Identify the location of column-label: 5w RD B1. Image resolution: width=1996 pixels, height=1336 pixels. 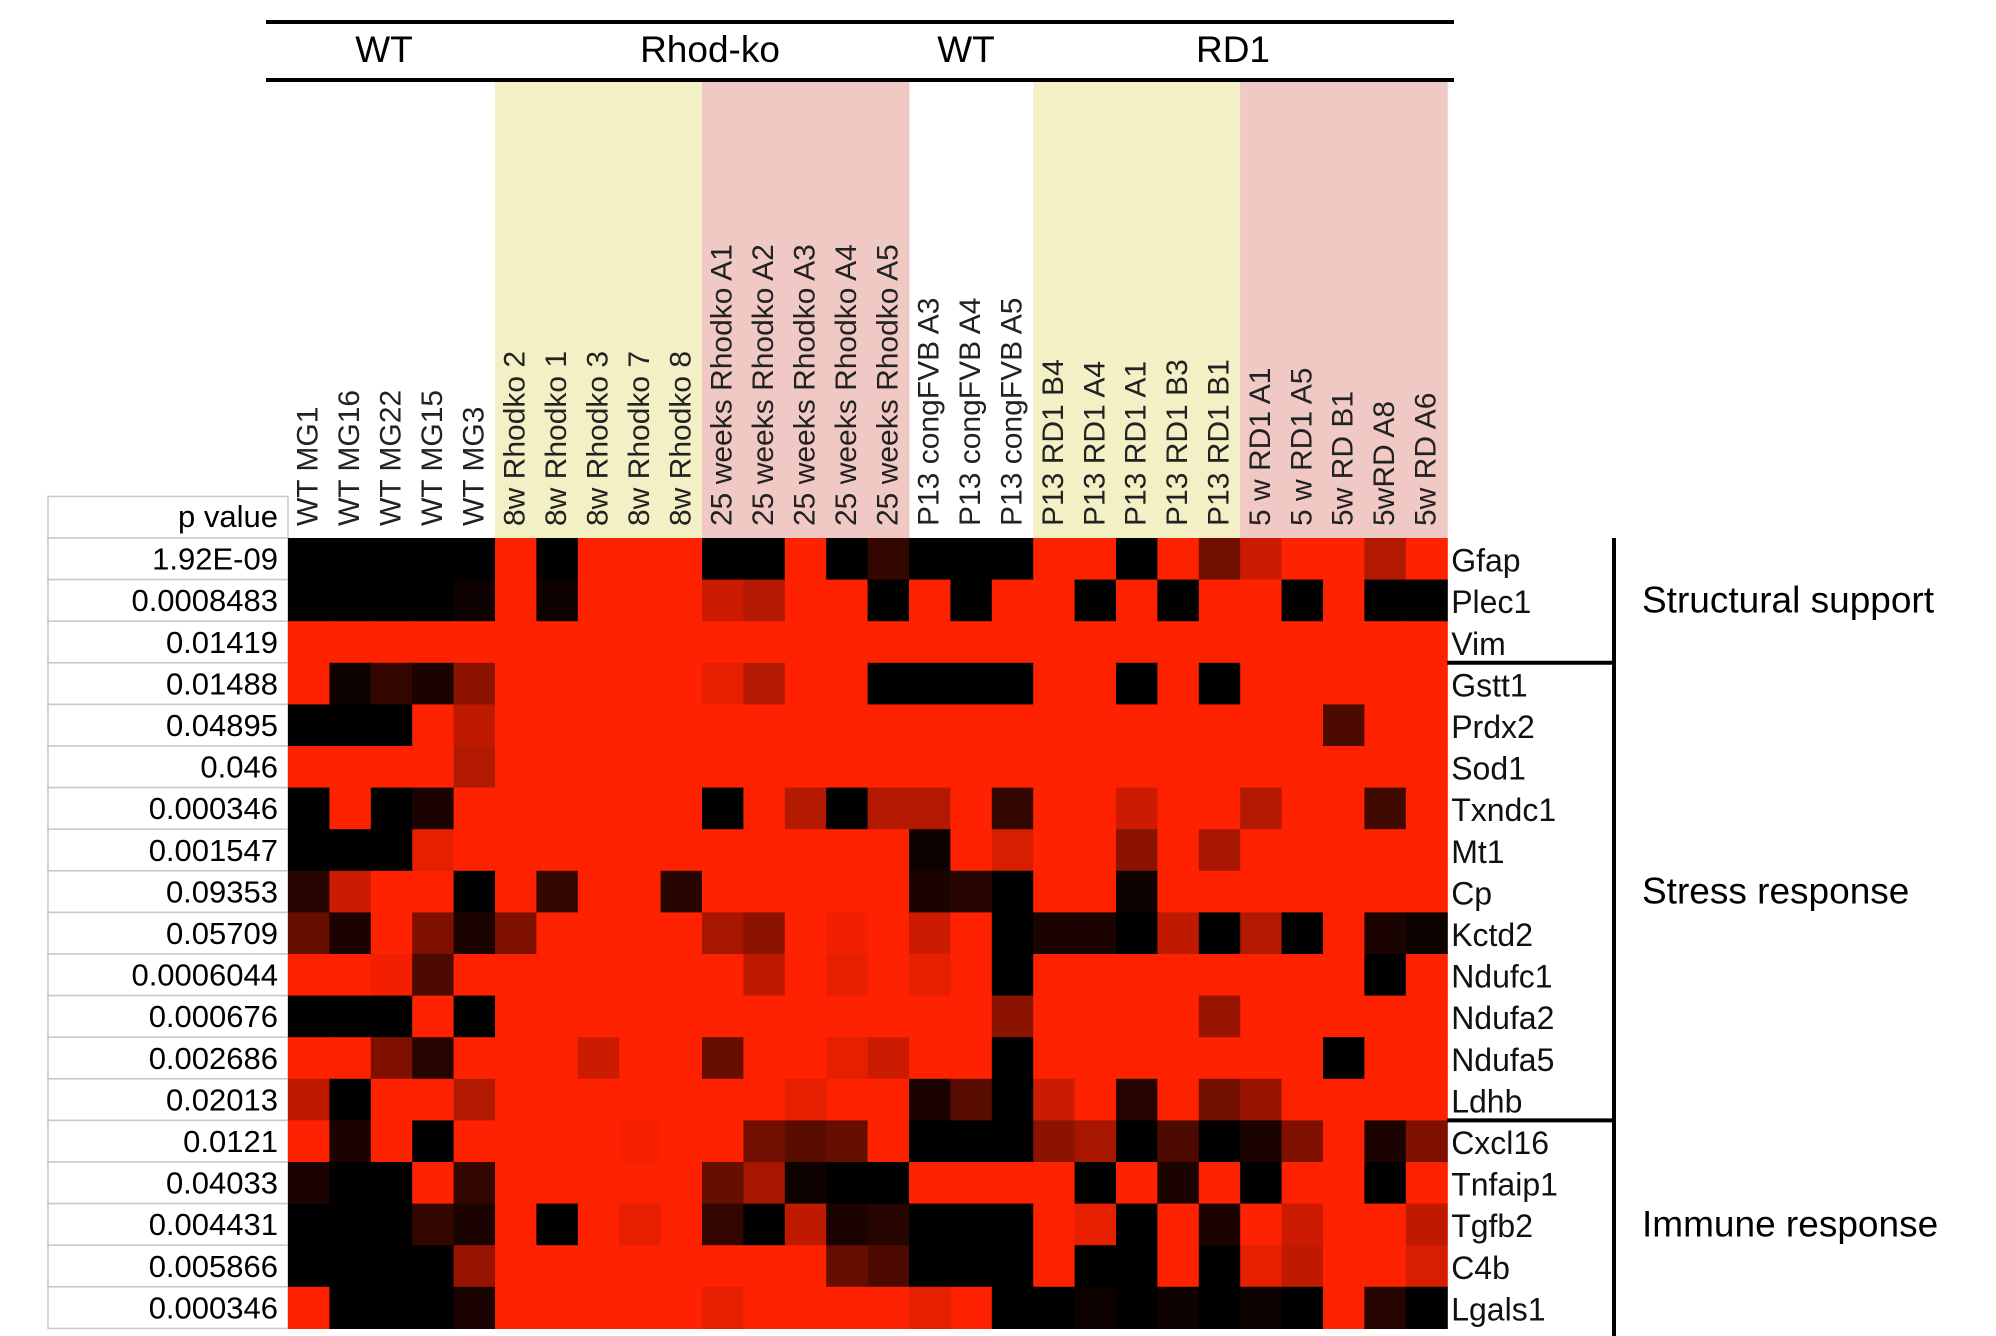
(1343, 458).